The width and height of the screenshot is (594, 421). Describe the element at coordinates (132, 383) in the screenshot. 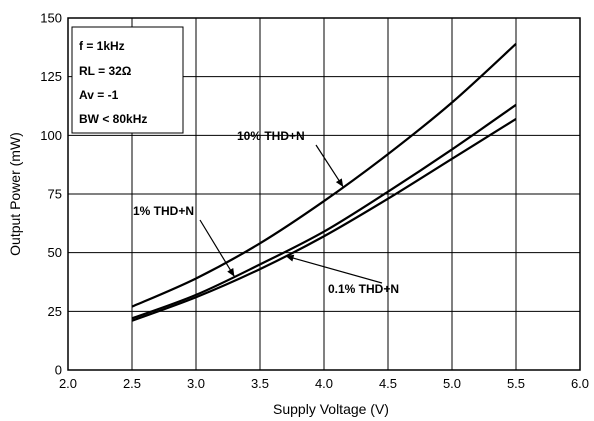

I see `x-tick-label: 2.5` at that location.